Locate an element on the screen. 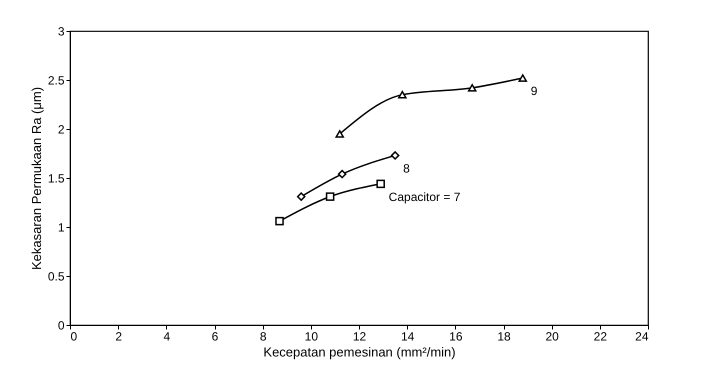 The height and width of the screenshot is (386, 707). y-tick-label: 0 is located at coordinates (61, 325).